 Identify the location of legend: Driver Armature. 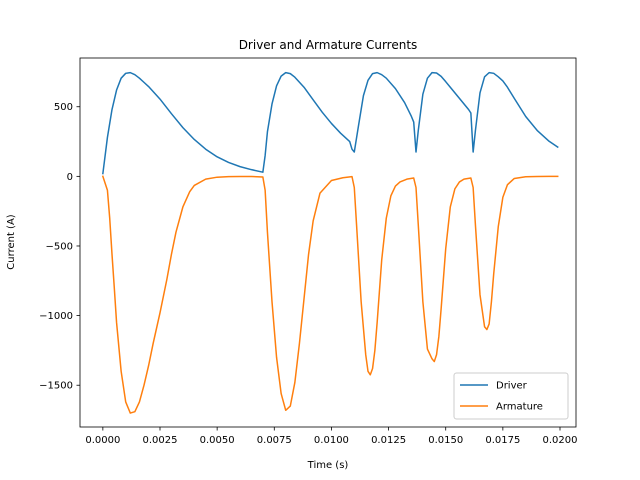
(511, 396).